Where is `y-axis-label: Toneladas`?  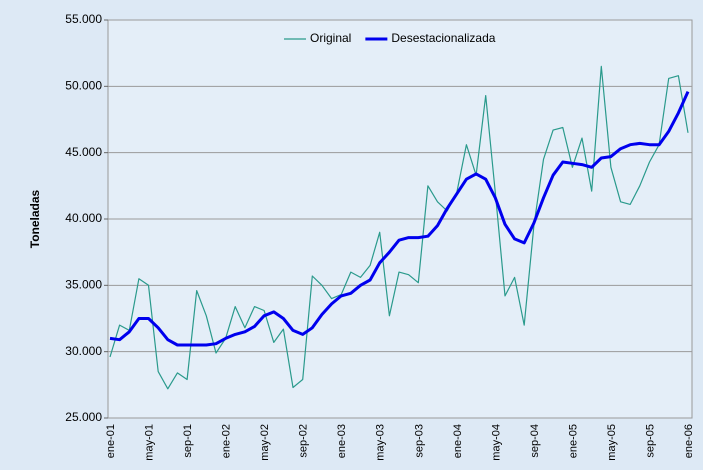
y-axis-label: Toneladas is located at coordinates (35, 218).